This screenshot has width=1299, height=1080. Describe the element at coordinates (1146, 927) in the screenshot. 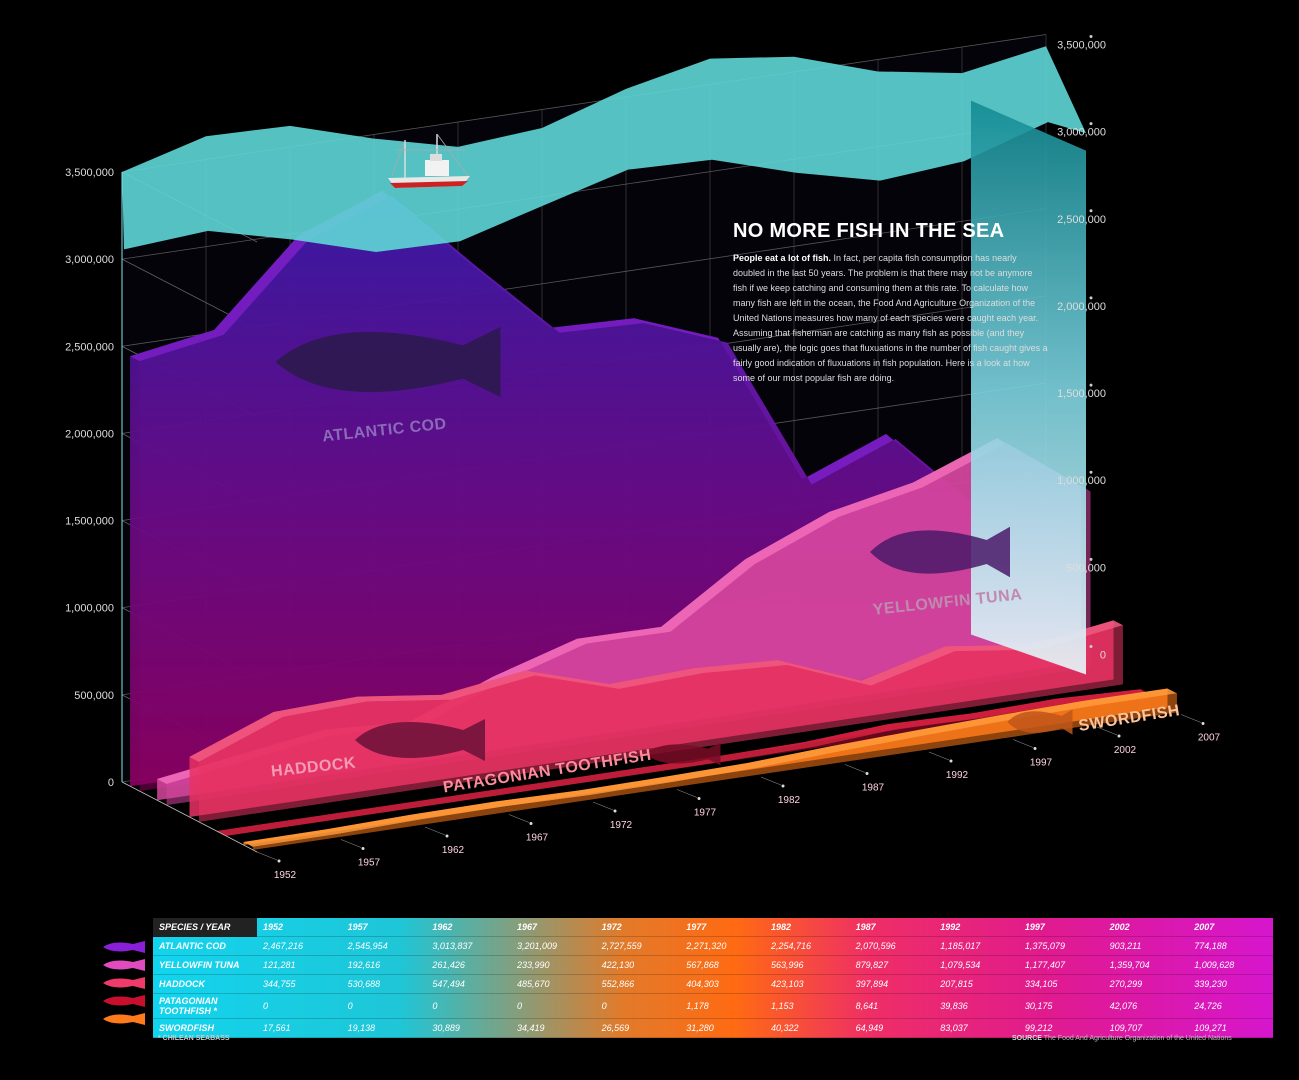

I see `table-year-header: 2002` at that location.